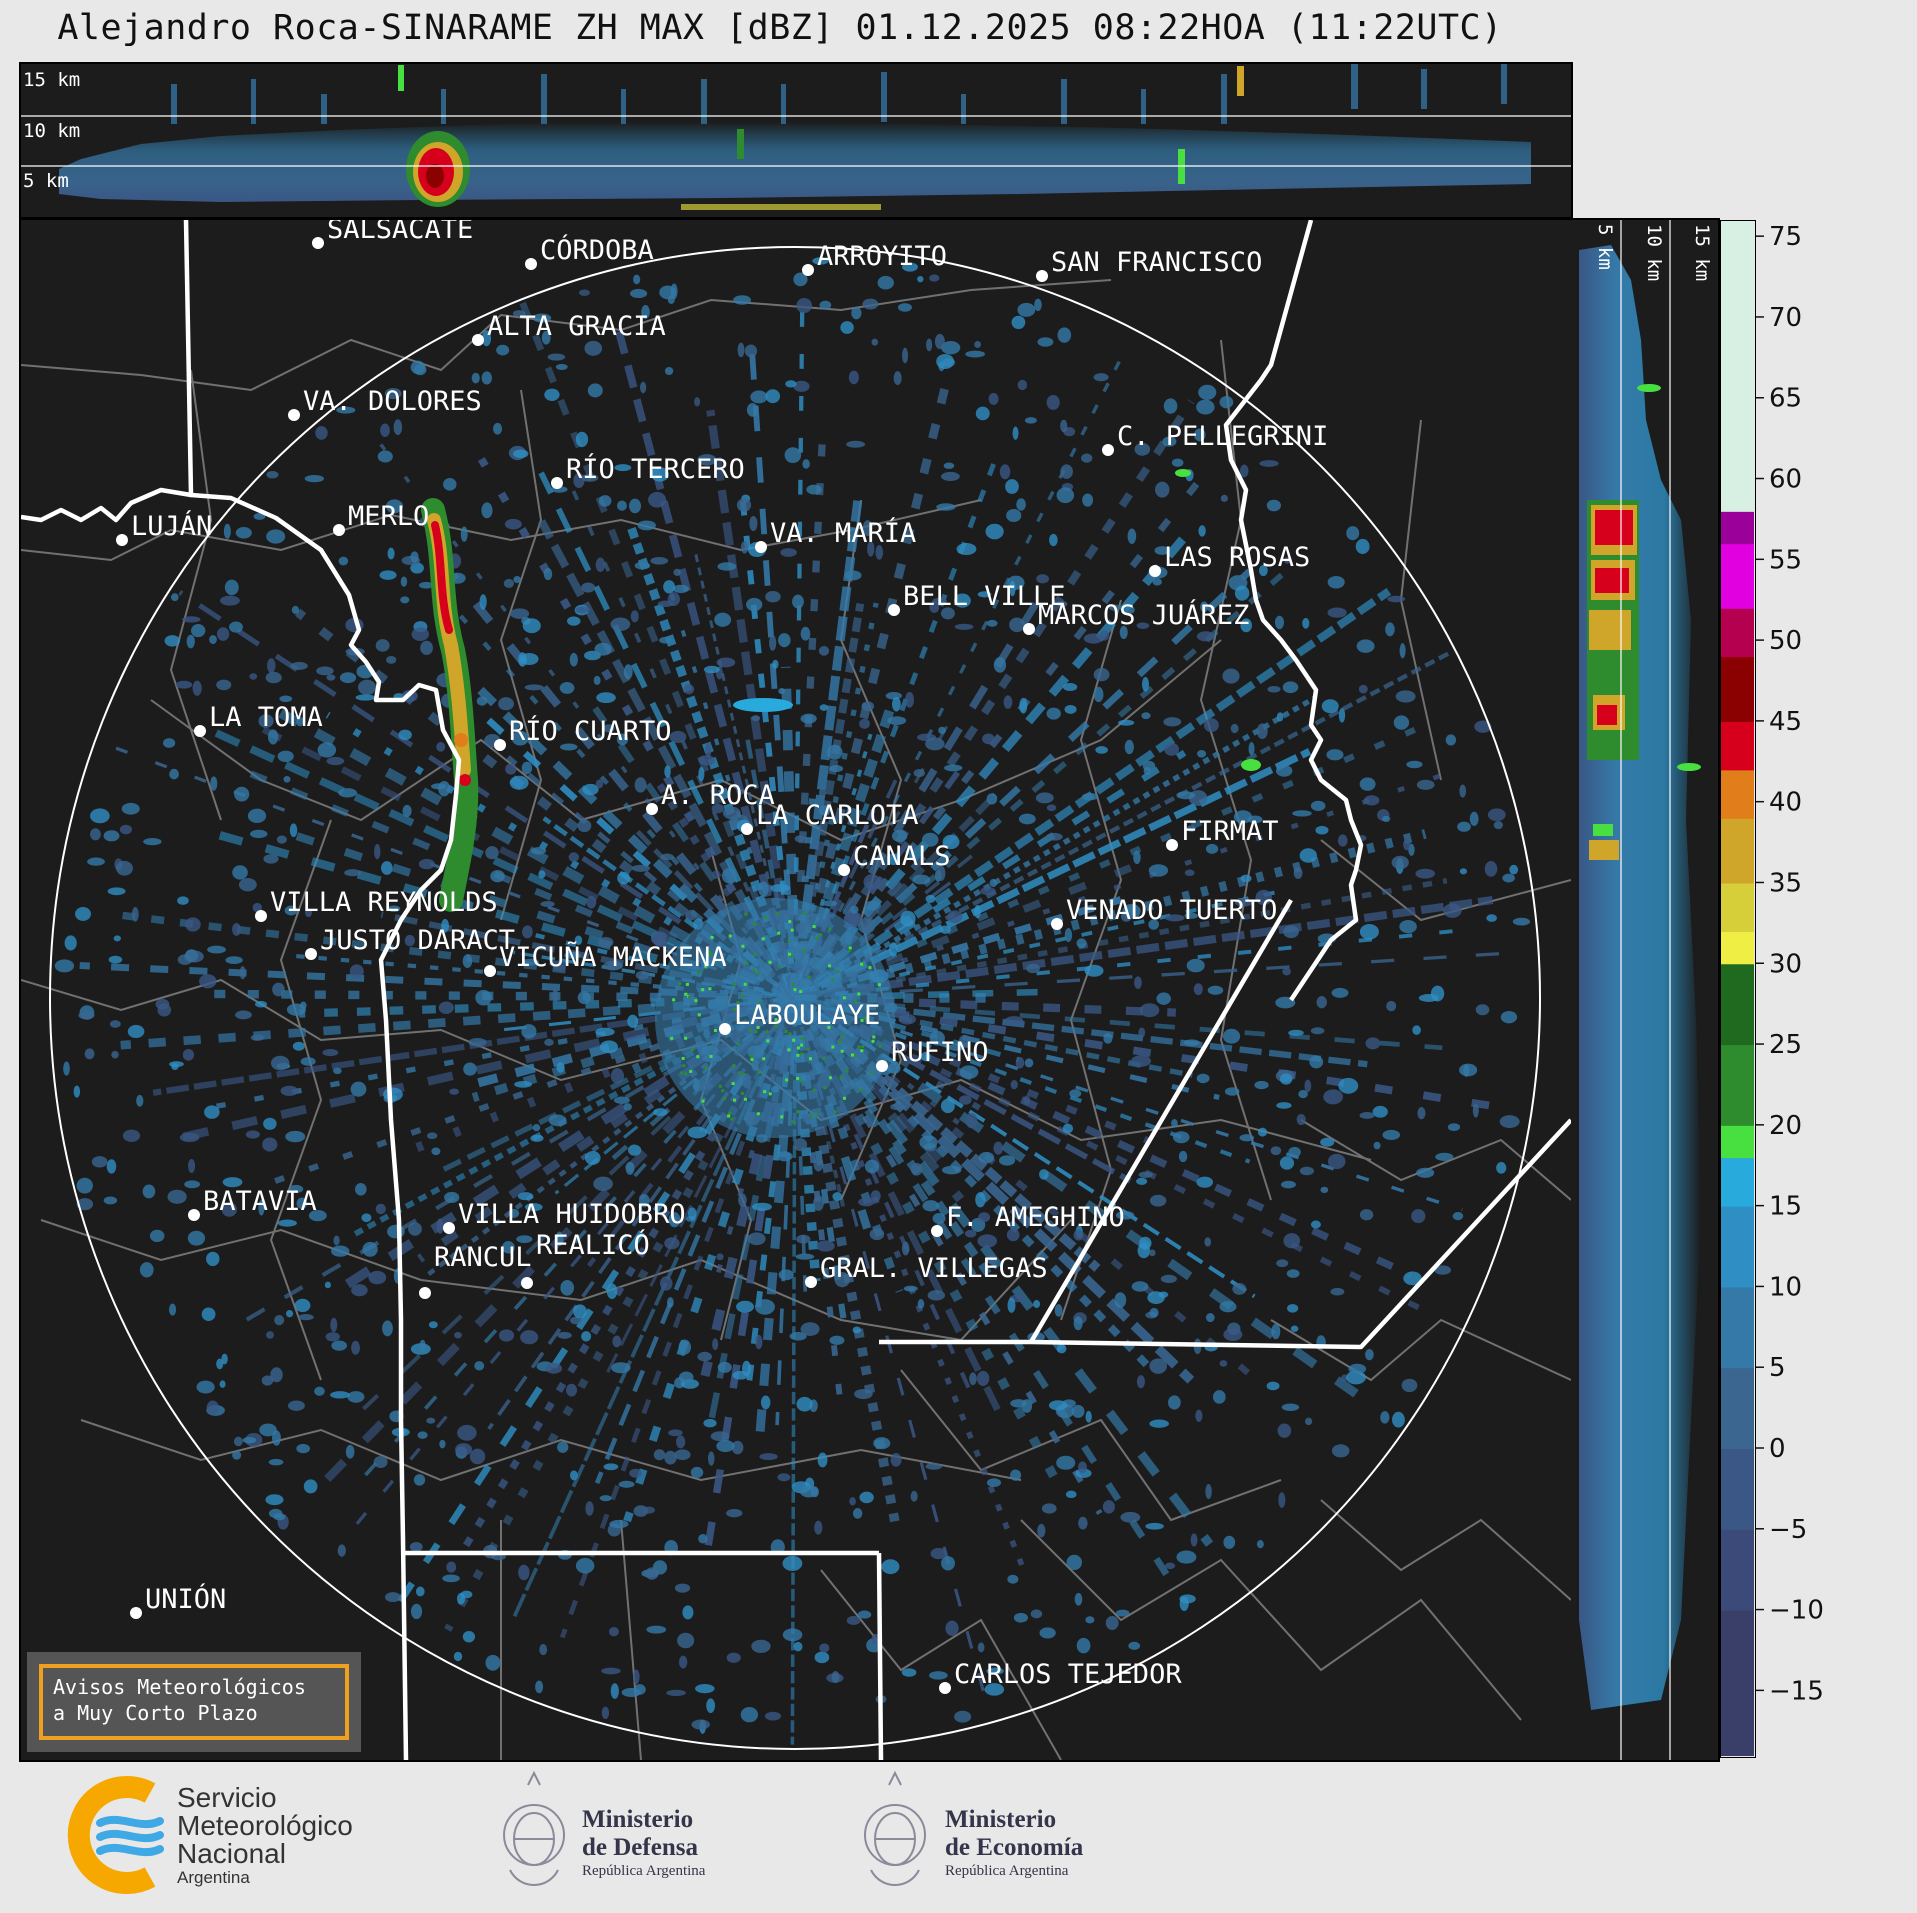 This screenshot has height=1913, width=1917. I want to click on warning-box: Avisos Meteorológicos a Muy Corto Plazo, so click(194, 1702).